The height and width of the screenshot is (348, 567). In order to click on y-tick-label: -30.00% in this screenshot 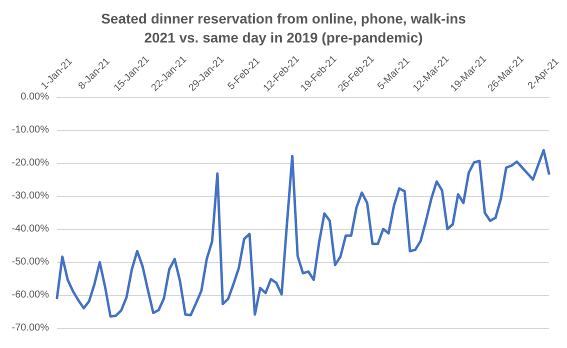, I will do `click(31, 196)`.